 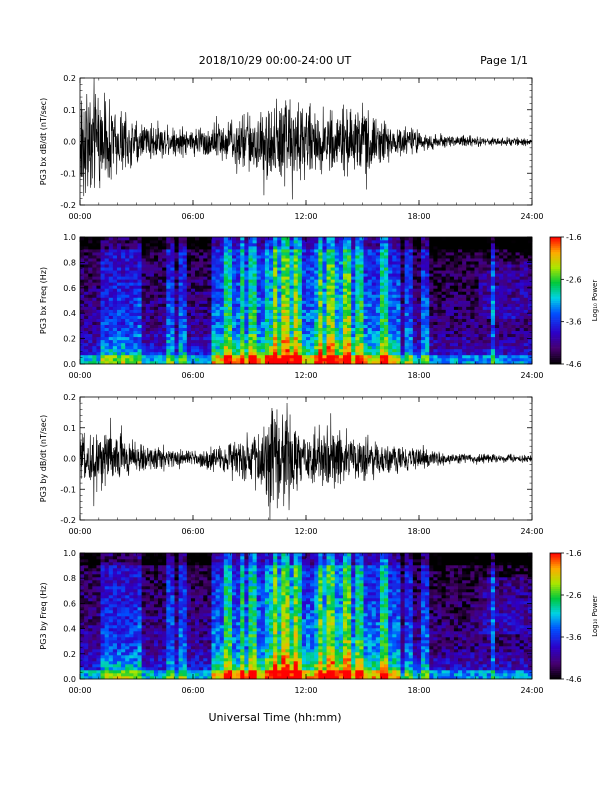 I want to click on y-axis-title: PG3 bx Freq (Hz), so click(x=43, y=300).